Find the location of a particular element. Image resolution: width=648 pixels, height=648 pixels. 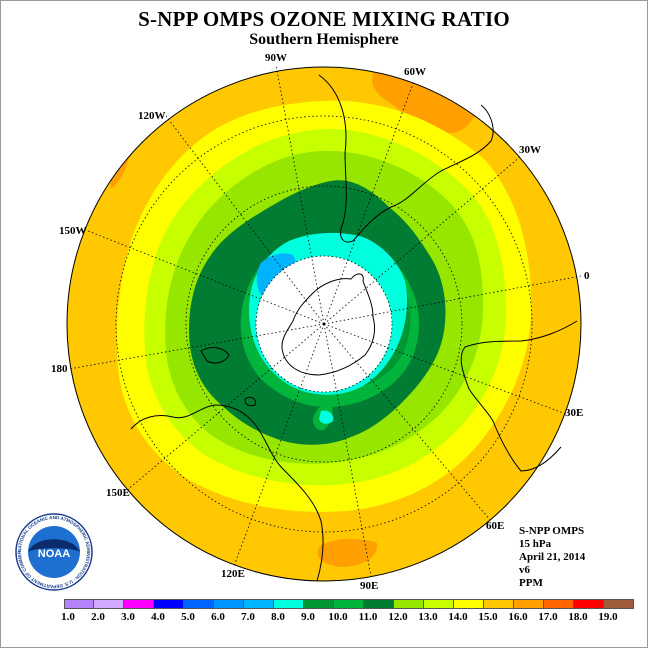

australia-outline is located at coordinates (227, 493).